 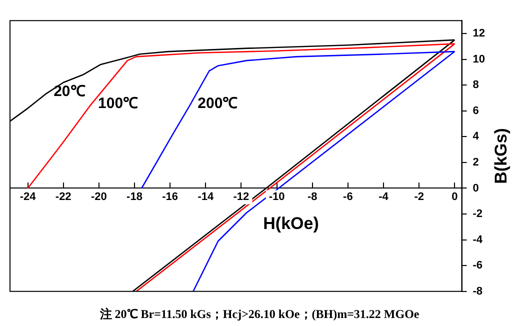 What do you see at coordinates (476, 136) in the screenshot?
I see `y-tick-label: 4` at bounding box center [476, 136].